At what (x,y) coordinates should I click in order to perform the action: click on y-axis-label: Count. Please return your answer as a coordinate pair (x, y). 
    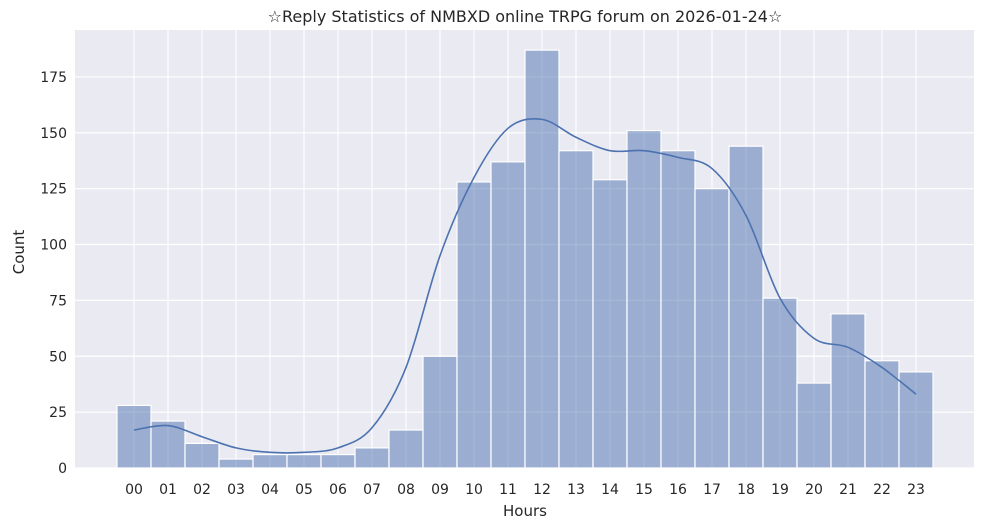
    Looking at the image, I should click on (19, 252).